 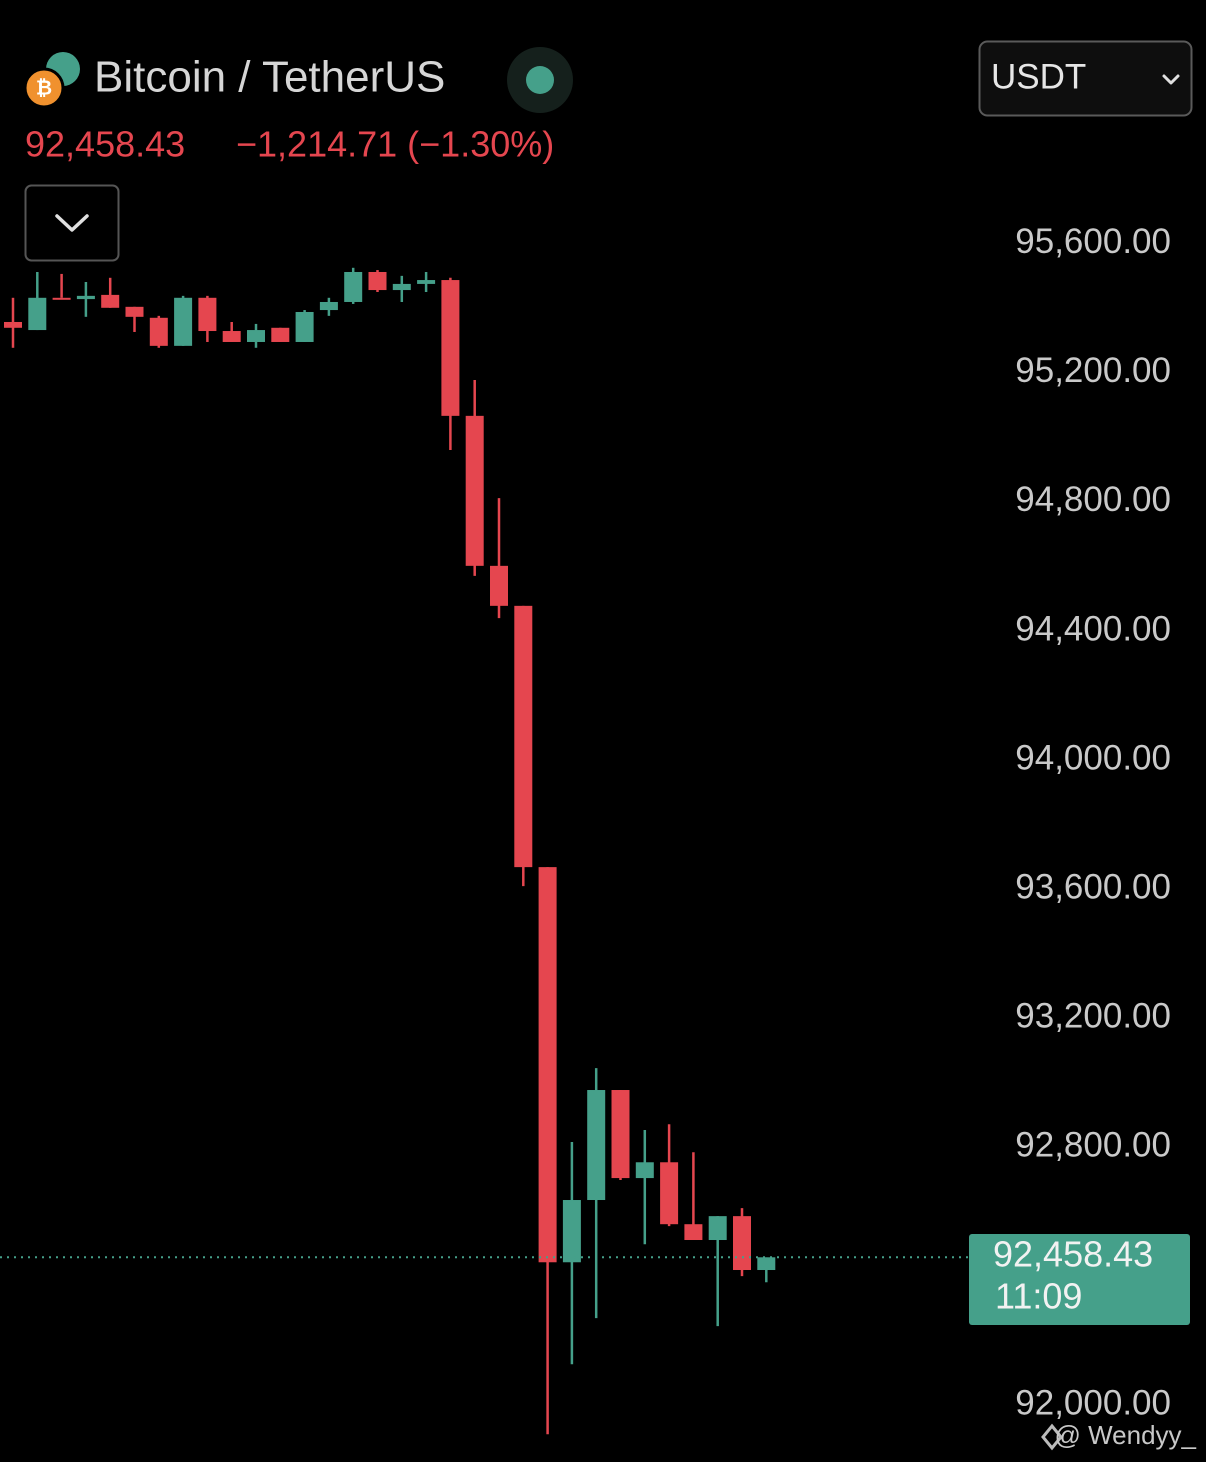 What do you see at coordinates (1093, 757) in the screenshot?
I see `y-tick-label: 94,000.00` at bounding box center [1093, 757].